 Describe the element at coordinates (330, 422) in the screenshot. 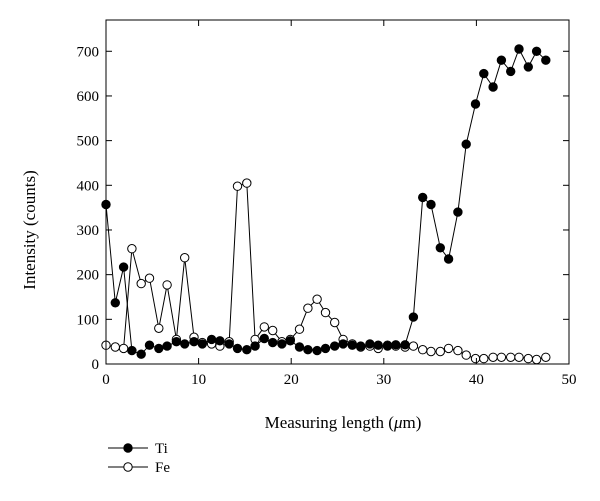

I see `x-axis-label-text: Measuring length (` at that location.